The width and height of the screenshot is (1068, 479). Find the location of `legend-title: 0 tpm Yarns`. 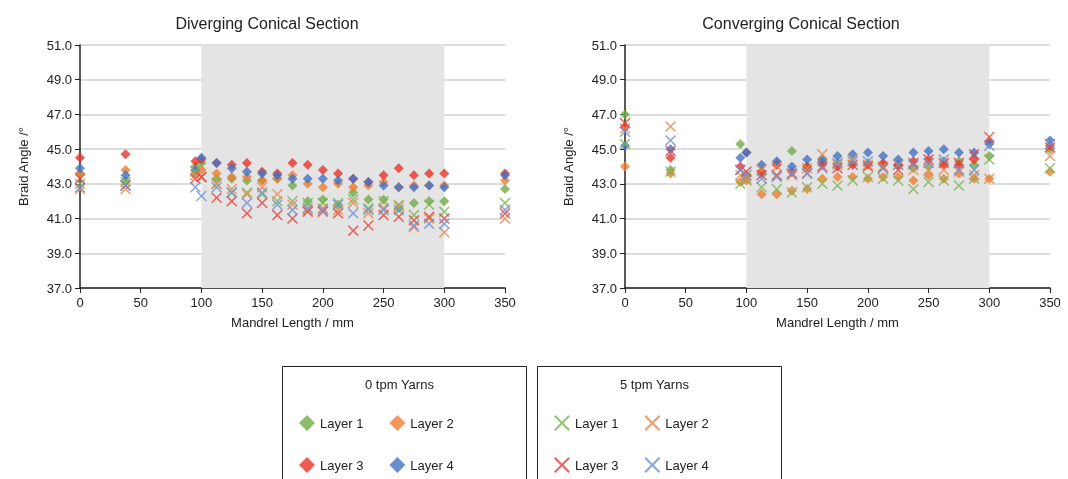

legend-title: 0 tpm Yarns is located at coordinates (400, 384).